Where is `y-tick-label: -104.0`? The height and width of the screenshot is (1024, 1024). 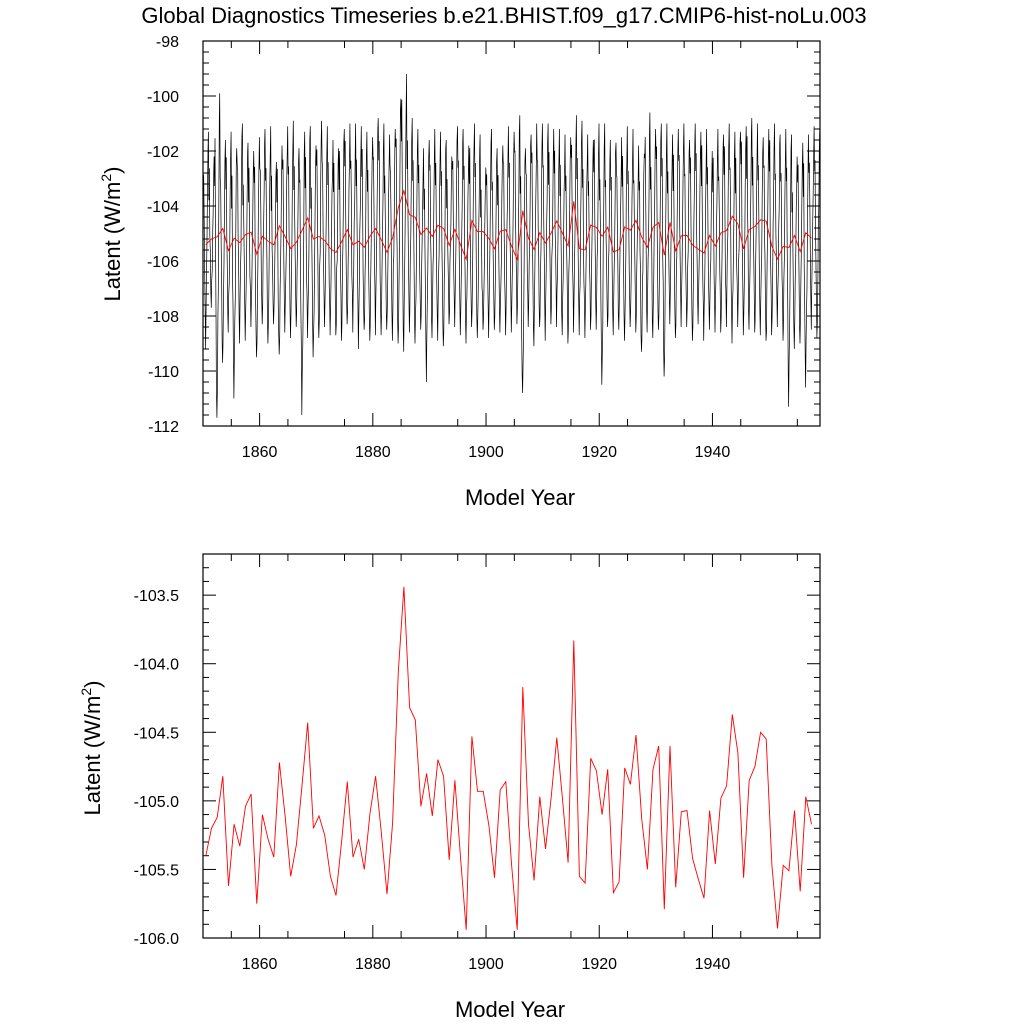
y-tick-label: -104.0 is located at coordinates (156, 665).